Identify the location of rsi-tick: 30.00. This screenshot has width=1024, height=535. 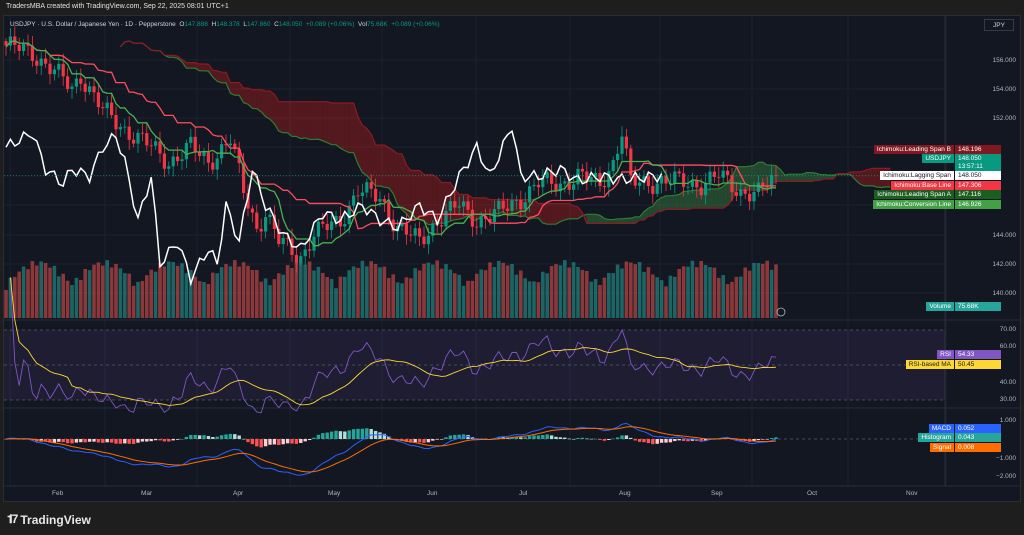
(1007, 399).